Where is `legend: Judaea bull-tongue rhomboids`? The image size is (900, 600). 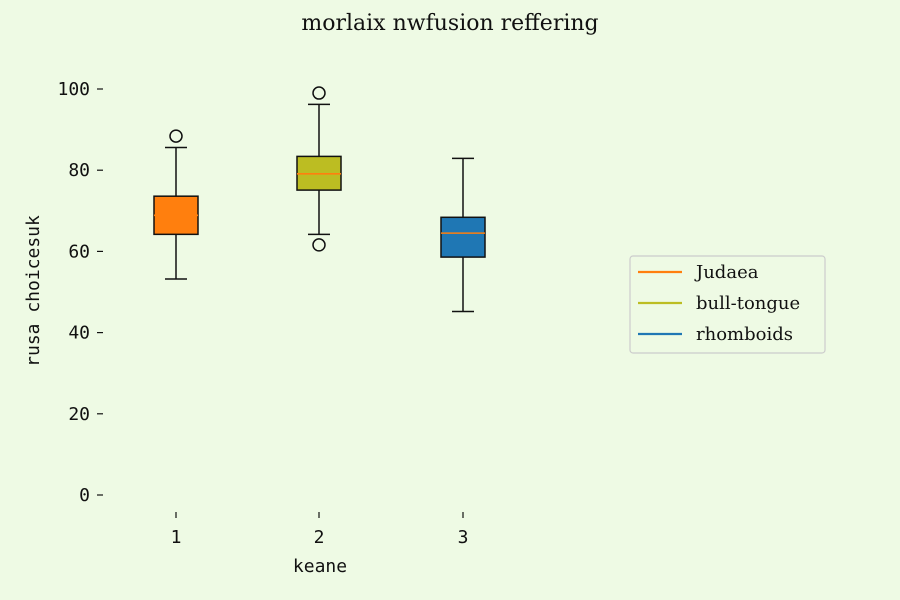
legend: Judaea bull-tongue rhomboids is located at coordinates (727, 304).